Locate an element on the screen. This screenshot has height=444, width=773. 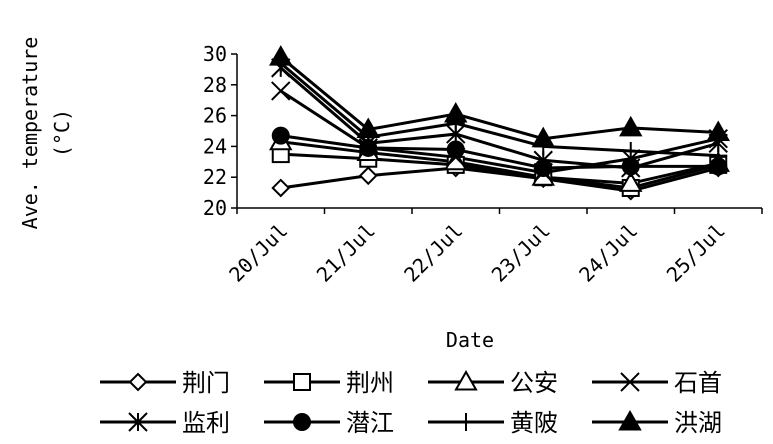
y-tick-label: 20 is located at coordinates (215, 208).